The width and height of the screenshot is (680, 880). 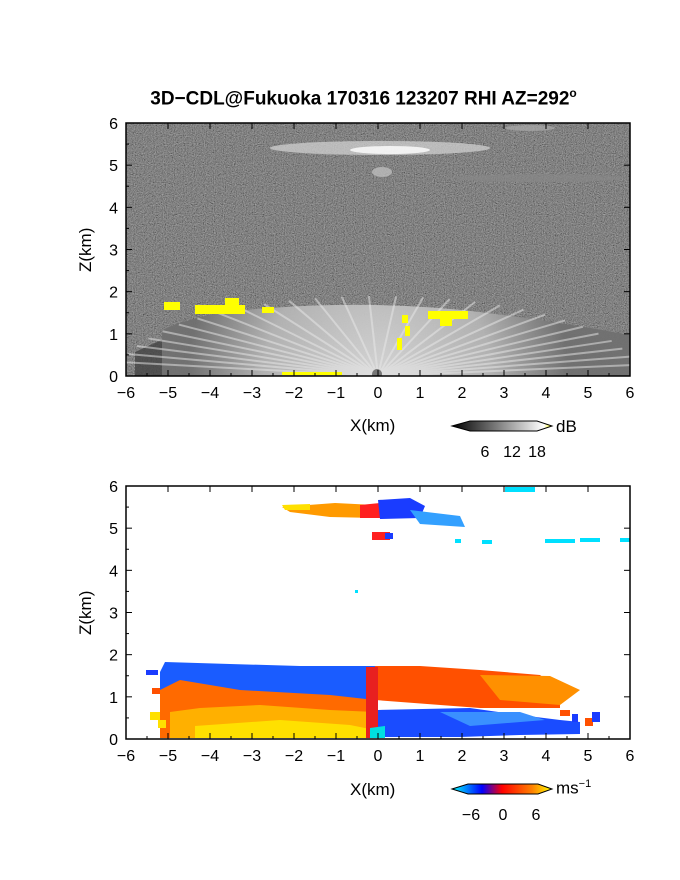 What do you see at coordinates (373, 789) in the screenshot?
I see `velocity-xlabel: X(km)` at bounding box center [373, 789].